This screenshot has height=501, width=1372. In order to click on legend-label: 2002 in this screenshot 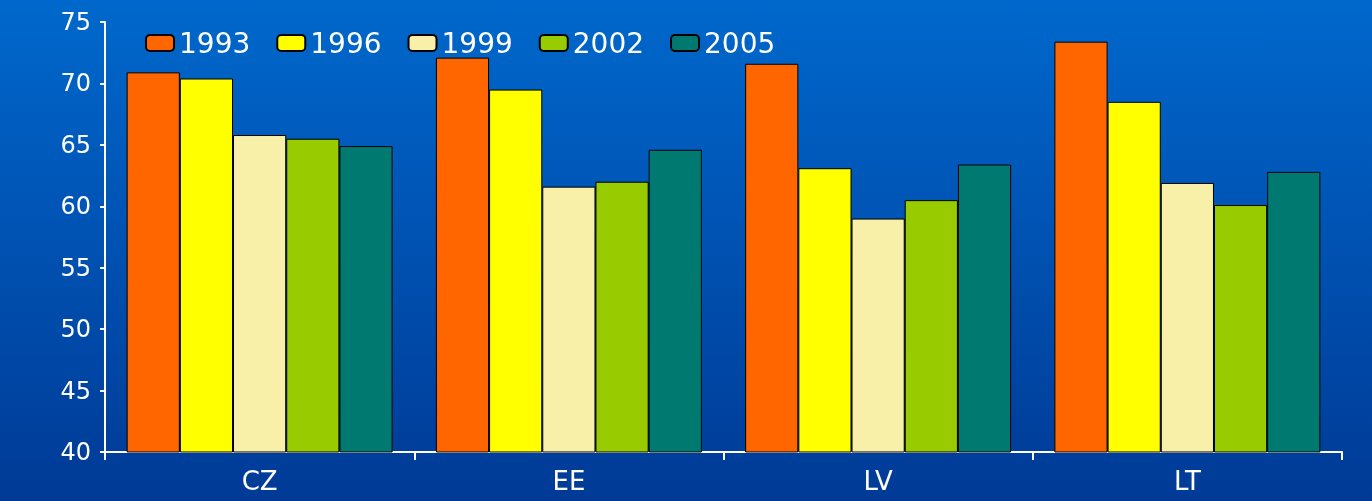, I will do `click(608, 43)`.